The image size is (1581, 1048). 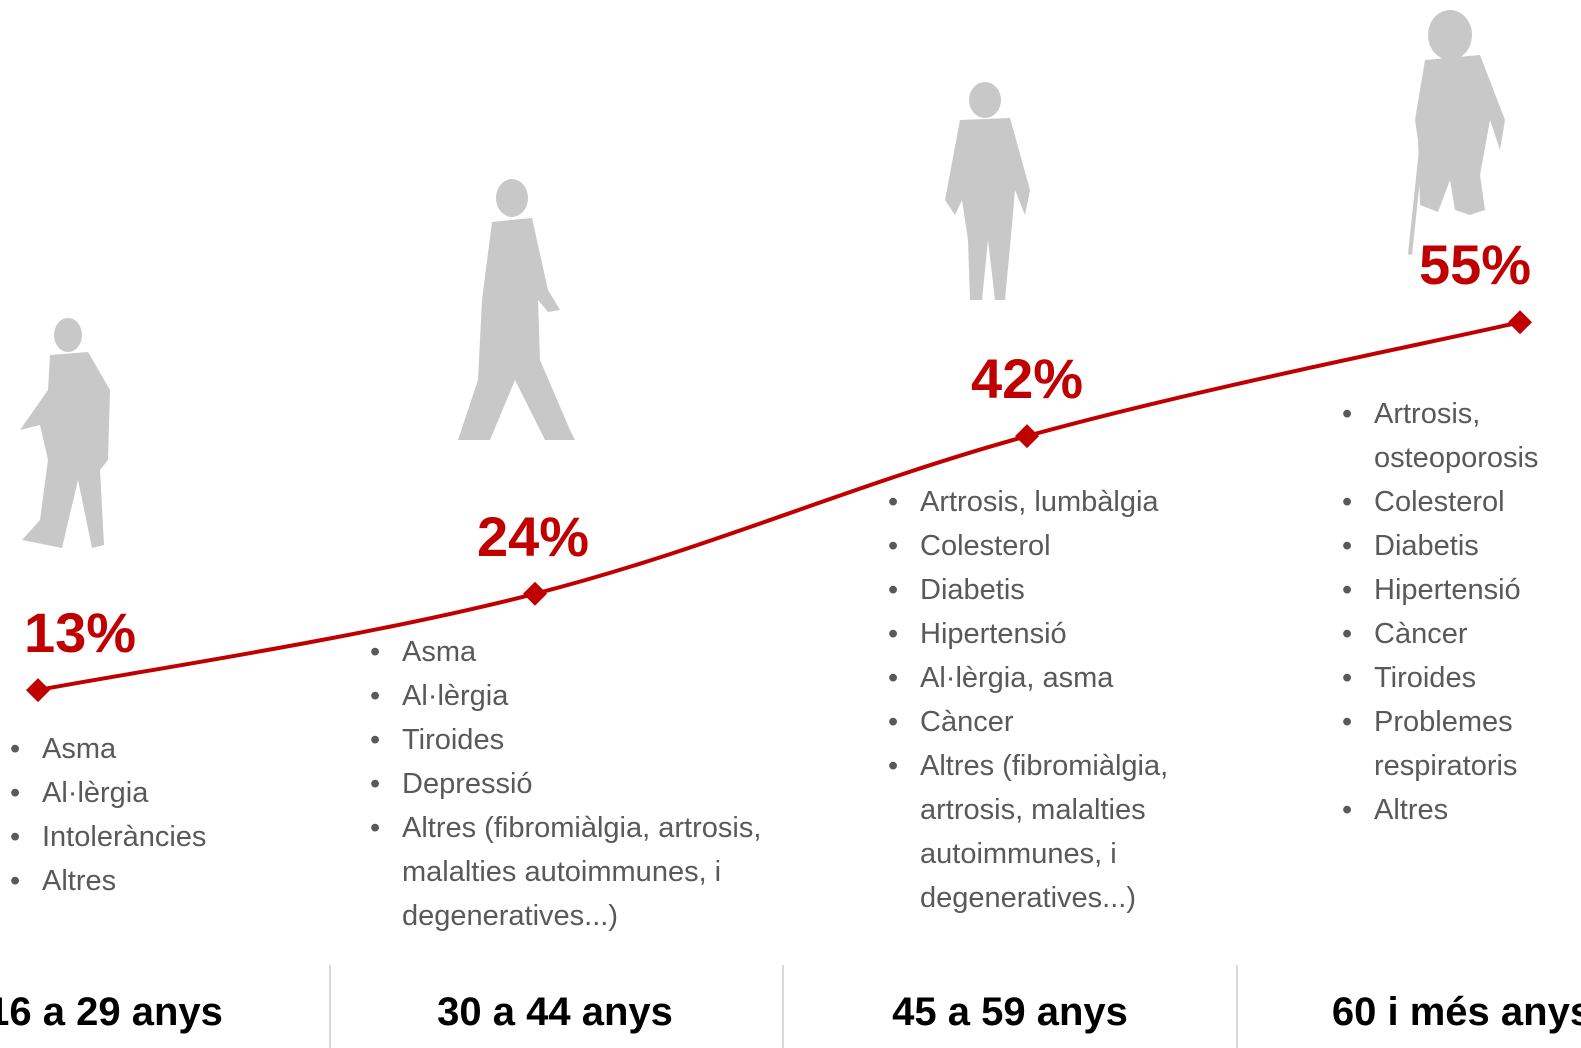 I want to click on middle-age-person, so click(x=987, y=191).